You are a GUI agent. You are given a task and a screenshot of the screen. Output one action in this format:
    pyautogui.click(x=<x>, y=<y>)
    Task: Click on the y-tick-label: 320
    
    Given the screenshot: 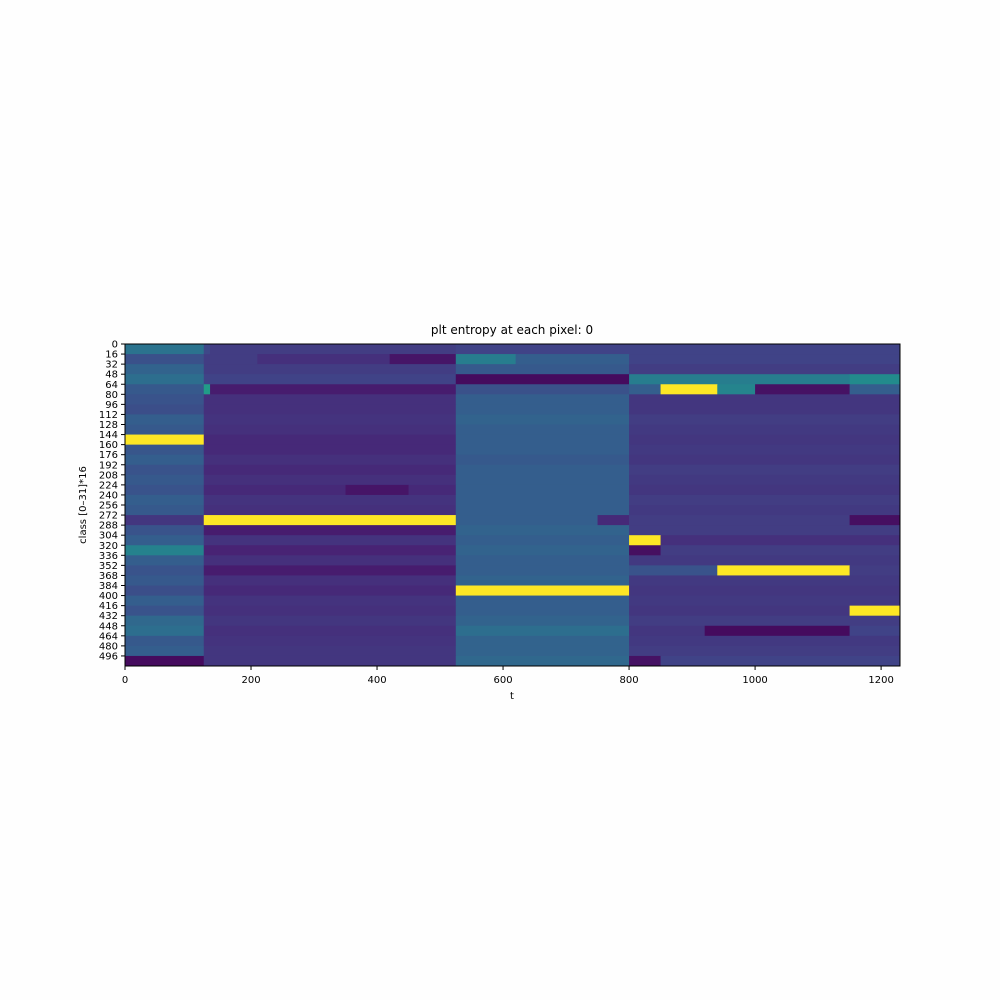 What is the action you would take?
    pyautogui.click(x=108, y=546)
    